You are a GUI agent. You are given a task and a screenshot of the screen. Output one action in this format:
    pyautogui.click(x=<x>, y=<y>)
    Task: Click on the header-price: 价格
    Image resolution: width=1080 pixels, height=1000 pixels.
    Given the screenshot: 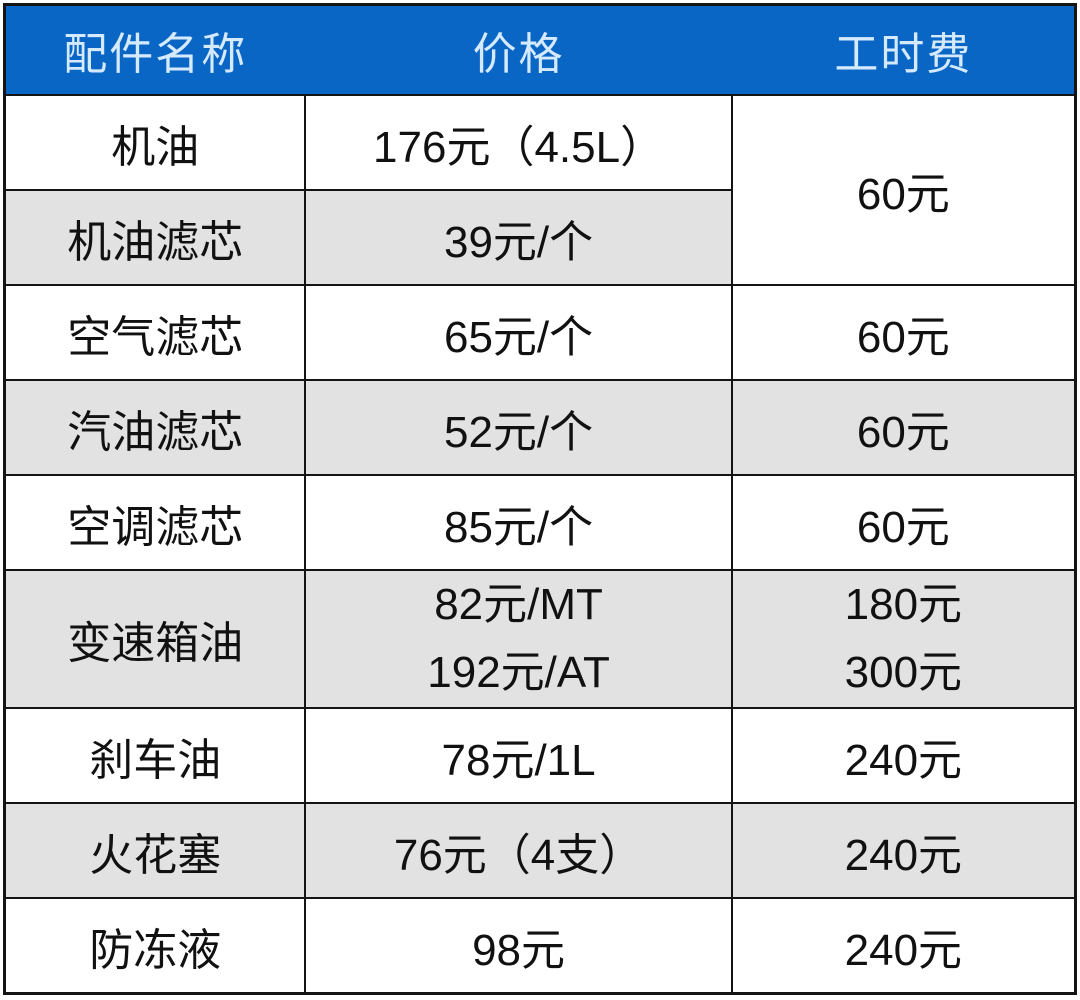 What is the action you would take?
    pyautogui.click(x=518, y=49)
    